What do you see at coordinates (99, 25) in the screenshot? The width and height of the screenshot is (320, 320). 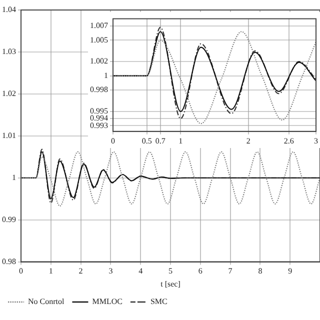 I see `y-tick-label: 1.007` at bounding box center [99, 25].